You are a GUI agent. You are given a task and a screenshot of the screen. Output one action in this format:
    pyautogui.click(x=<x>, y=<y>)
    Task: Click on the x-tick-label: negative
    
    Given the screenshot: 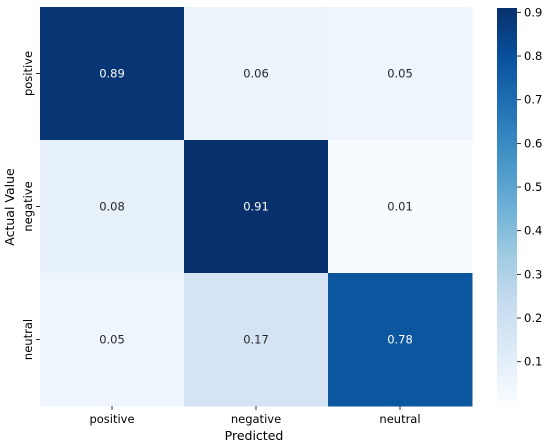 What is the action you would take?
    pyautogui.click(x=256, y=419)
    